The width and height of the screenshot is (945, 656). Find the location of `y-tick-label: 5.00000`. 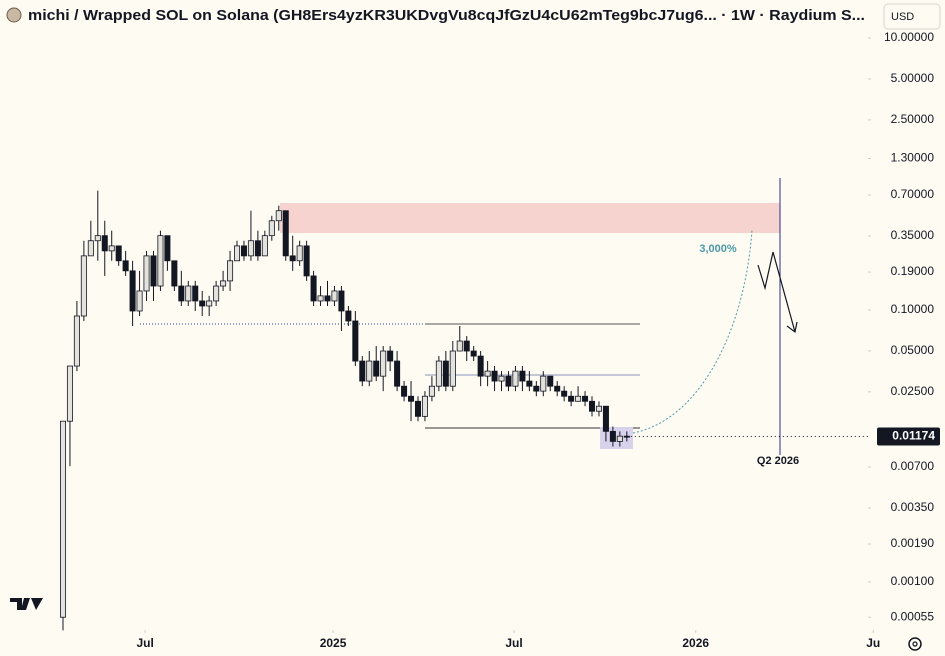

y-tick-label: 5.00000 is located at coordinates (913, 78).